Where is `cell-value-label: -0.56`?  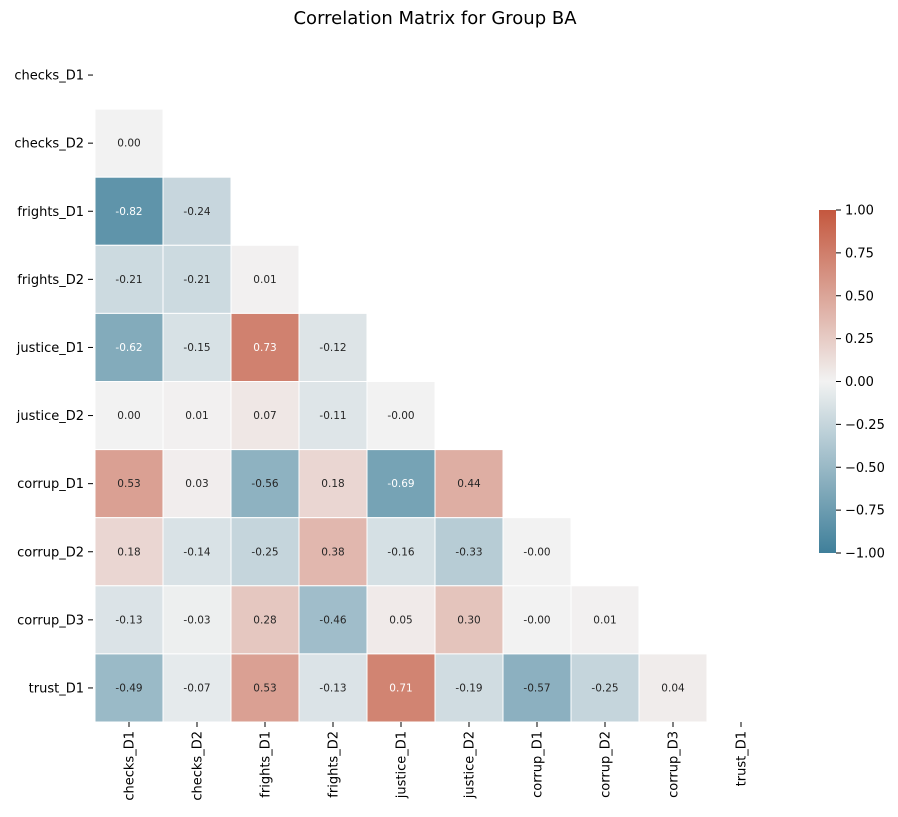
cell-value-label: -0.56 is located at coordinates (264, 484).